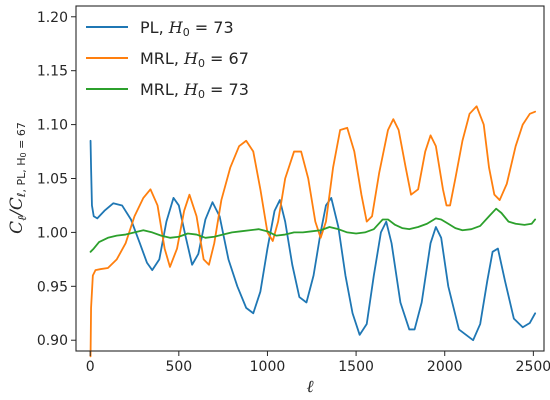 The height and width of the screenshot is (400, 550). Describe the element at coordinates (17, 203) in the screenshot. I see `y-label-c2: C` at that location.